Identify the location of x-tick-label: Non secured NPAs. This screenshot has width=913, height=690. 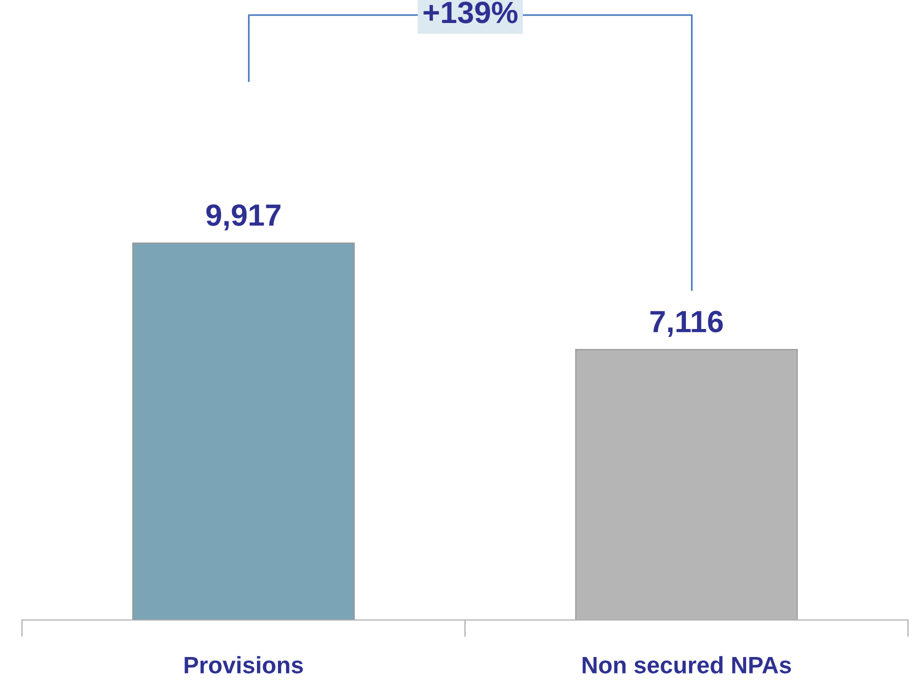
(686, 665).